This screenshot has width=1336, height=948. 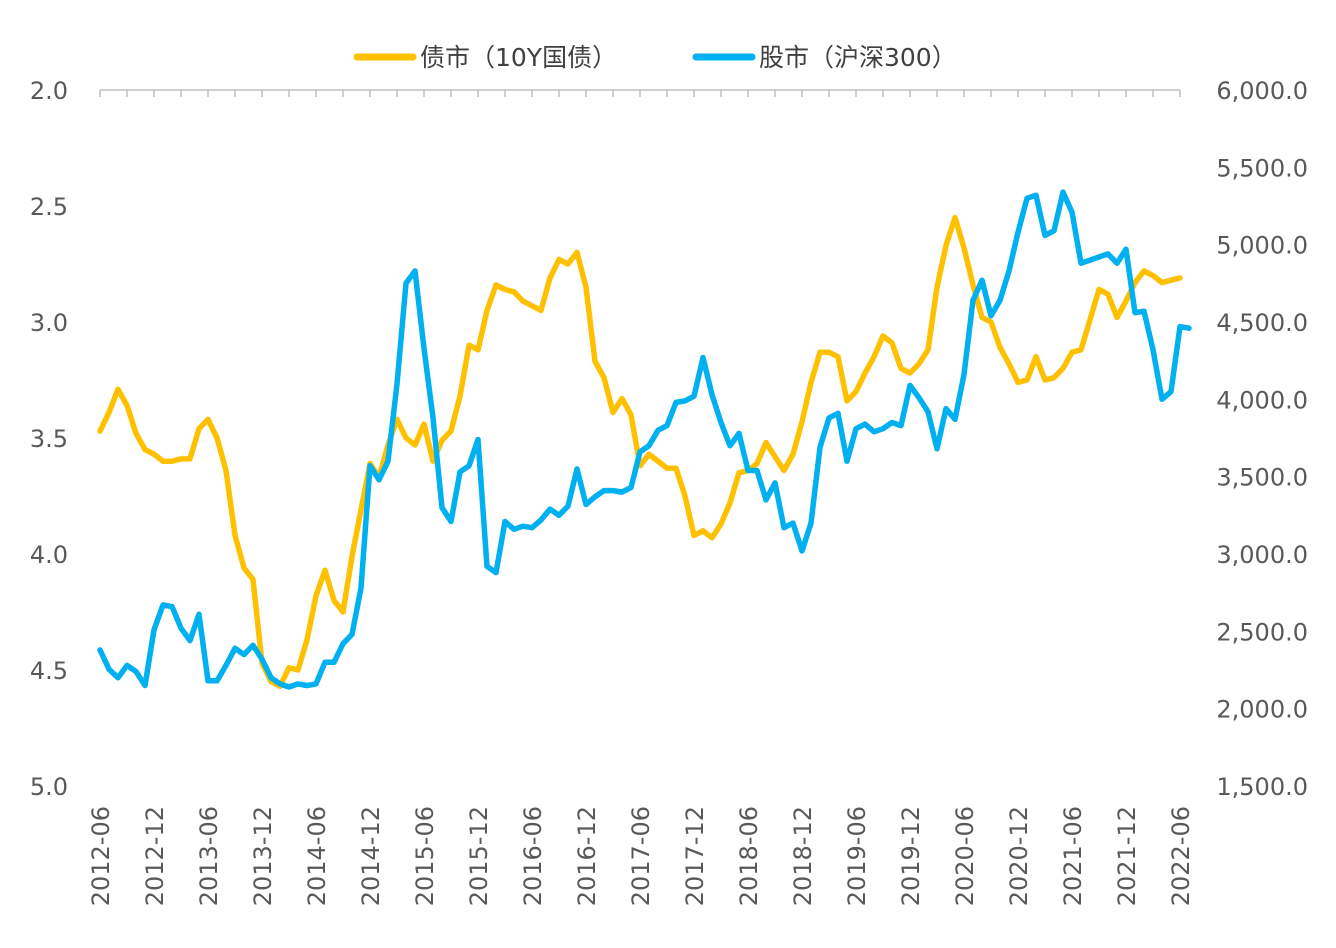 I want to click on y-right-tick-label: 2,500.0, so click(x=1262, y=632).